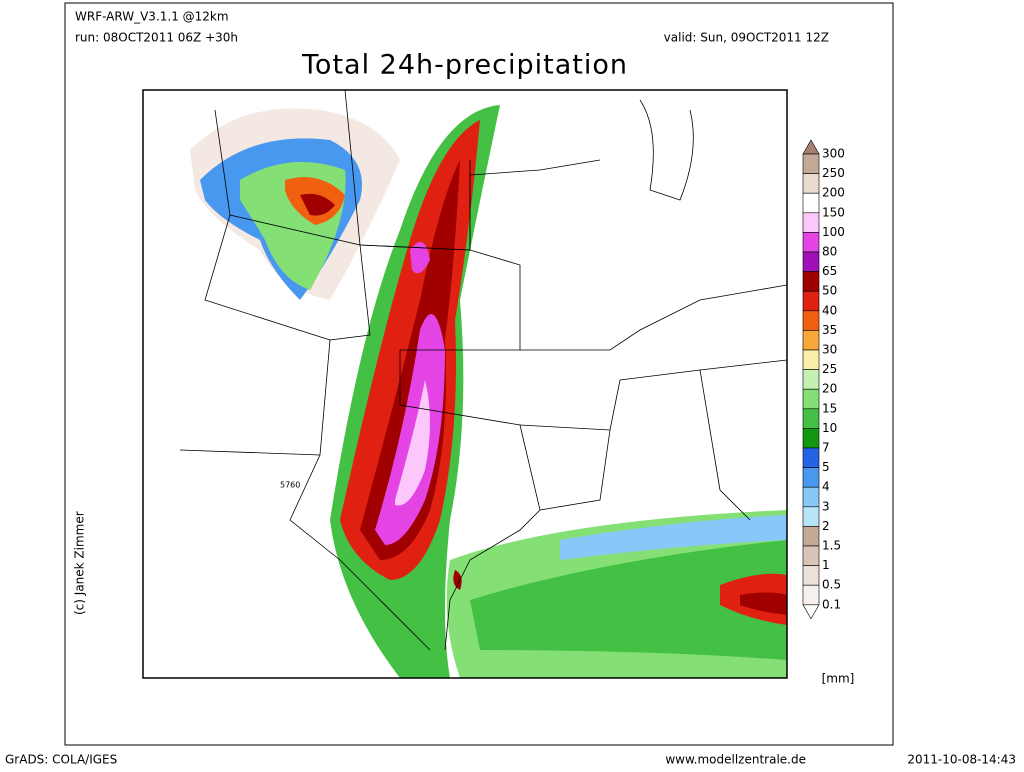  What do you see at coordinates (826, 565) in the screenshot?
I see `colorbar-label: 1` at bounding box center [826, 565].